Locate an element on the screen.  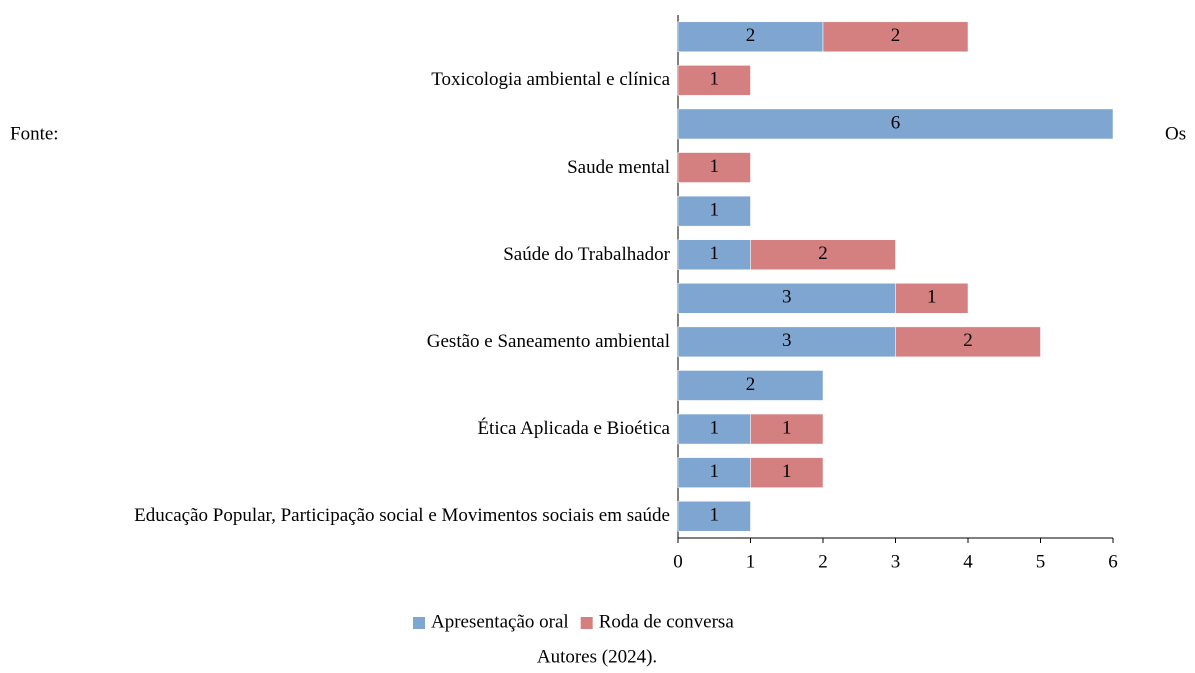
x-tick-label: 1 is located at coordinates (751, 561).